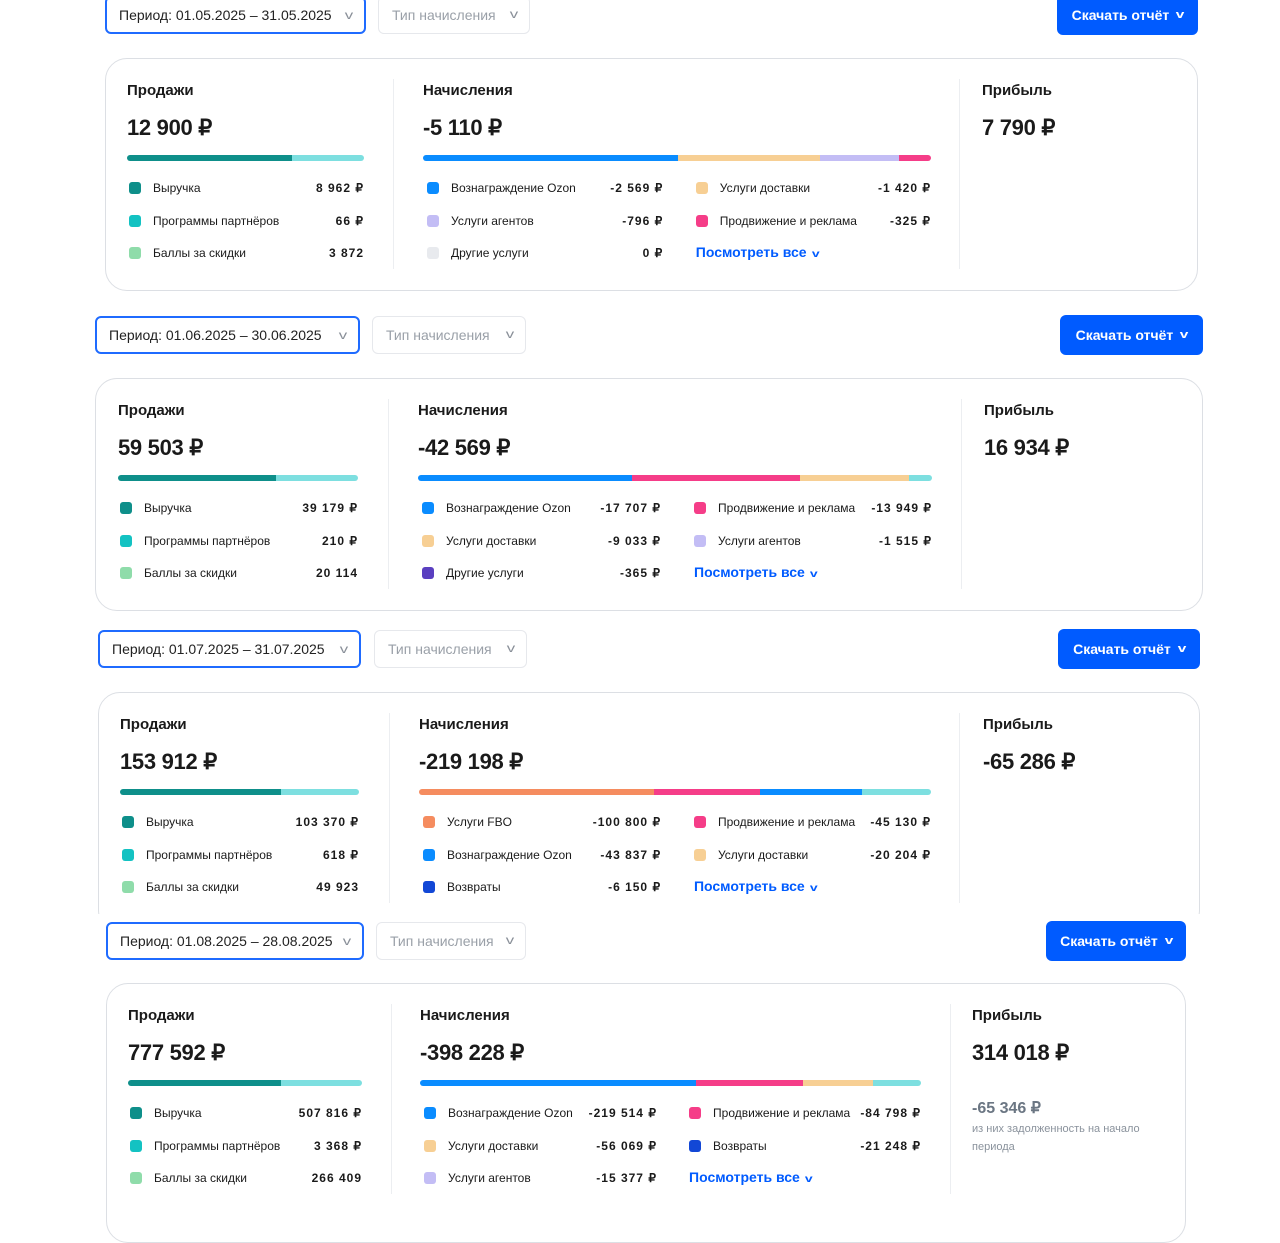 This screenshot has width=1280, height=1243. I want to click on legend-value: 3 368 ₽, so click(338, 1145).